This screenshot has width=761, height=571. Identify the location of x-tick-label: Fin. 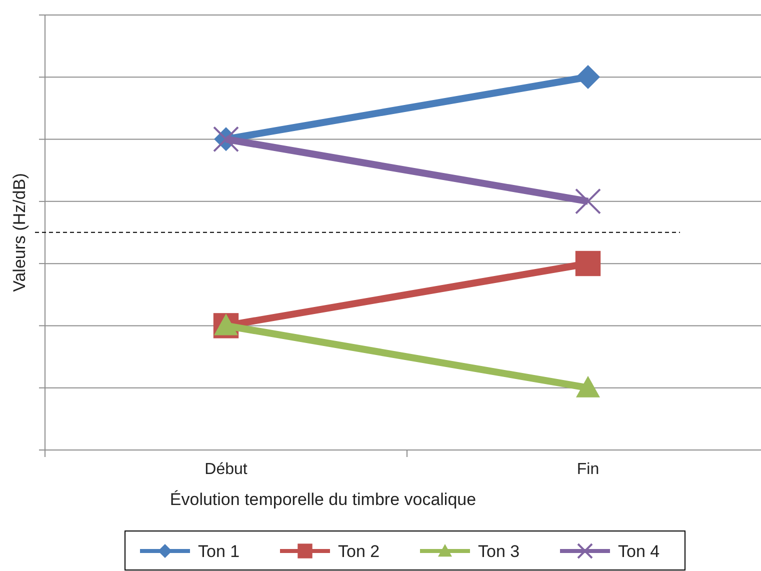
(588, 469).